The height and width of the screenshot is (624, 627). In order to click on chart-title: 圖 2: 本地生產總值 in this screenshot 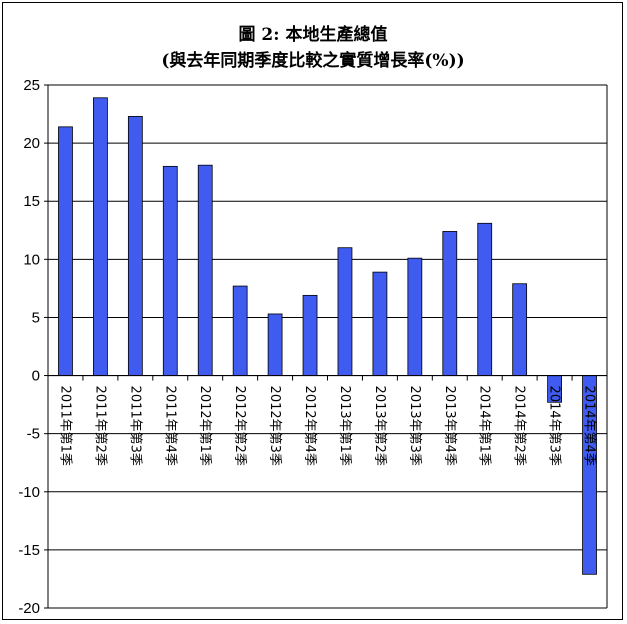, I will do `click(313, 34)`.